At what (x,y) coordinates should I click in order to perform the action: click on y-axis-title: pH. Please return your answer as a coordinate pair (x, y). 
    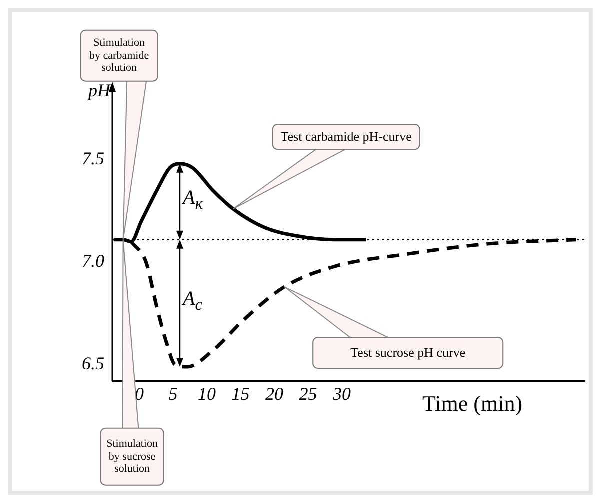
    Looking at the image, I should click on (99, 90).